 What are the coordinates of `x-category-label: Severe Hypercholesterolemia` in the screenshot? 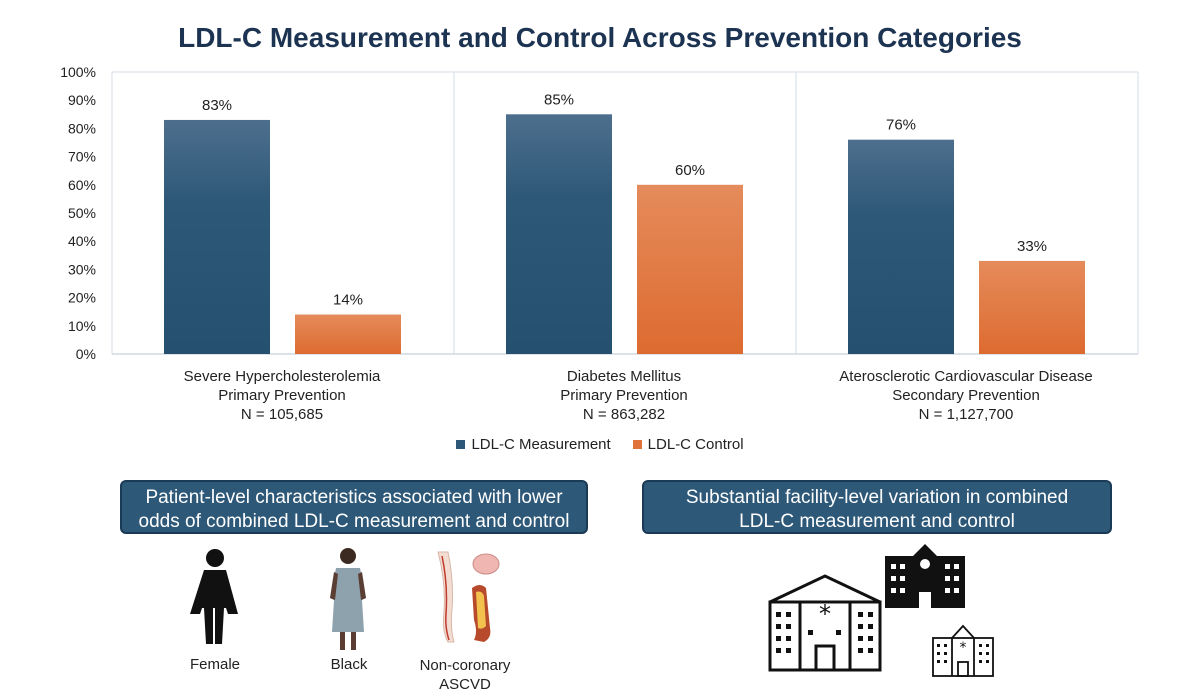 It's located at (282, 376).